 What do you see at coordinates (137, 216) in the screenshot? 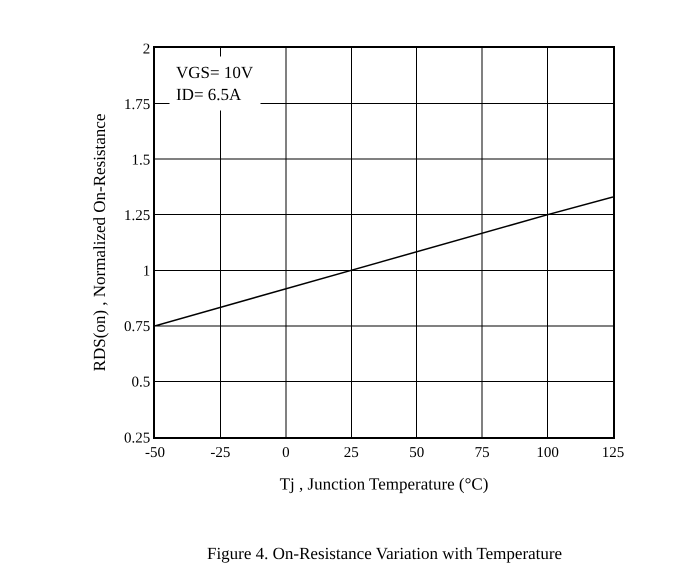
I see `y-tick-label: 1.25` at bounding box center [137, 216].